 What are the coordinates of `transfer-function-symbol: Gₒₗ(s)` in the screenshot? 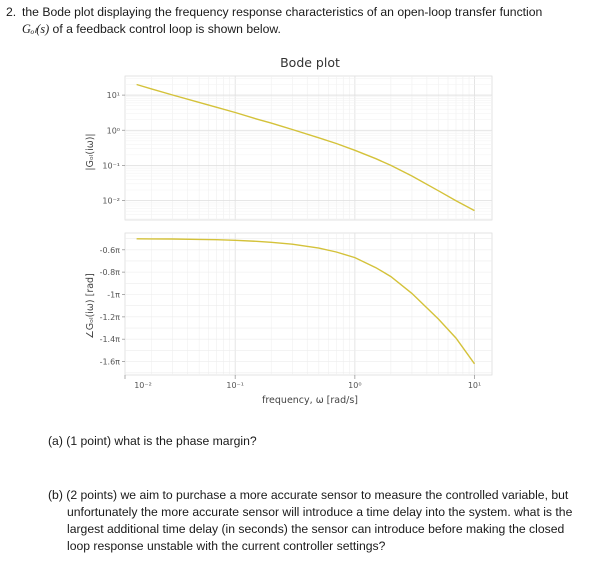 It's located at (36, 29).